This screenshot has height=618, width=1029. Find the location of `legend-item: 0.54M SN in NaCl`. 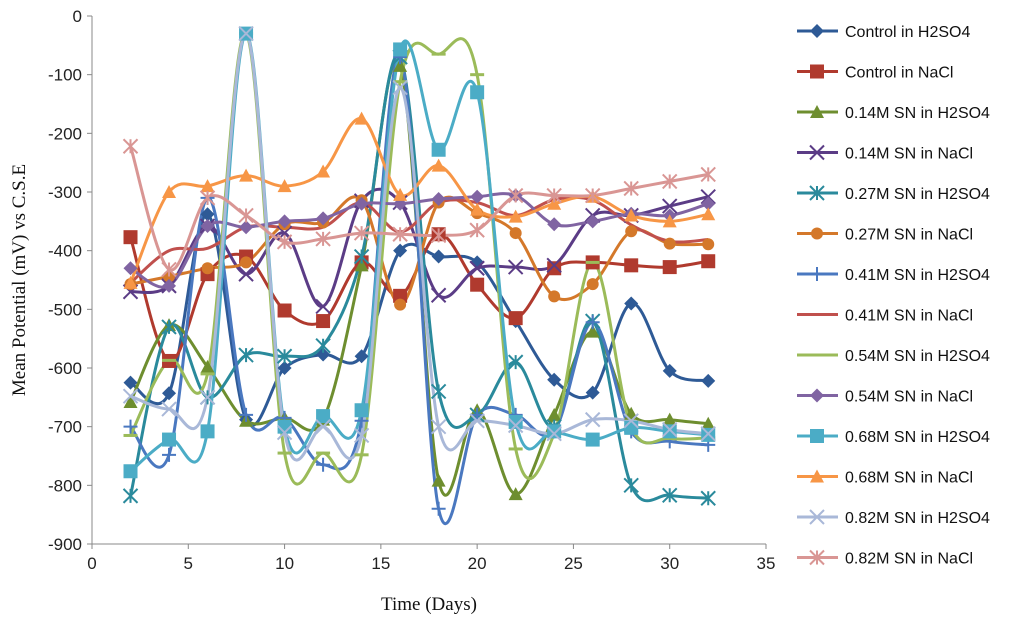

legend-item: 0.54M SN in NaCl is located at coordinates (885, 397).